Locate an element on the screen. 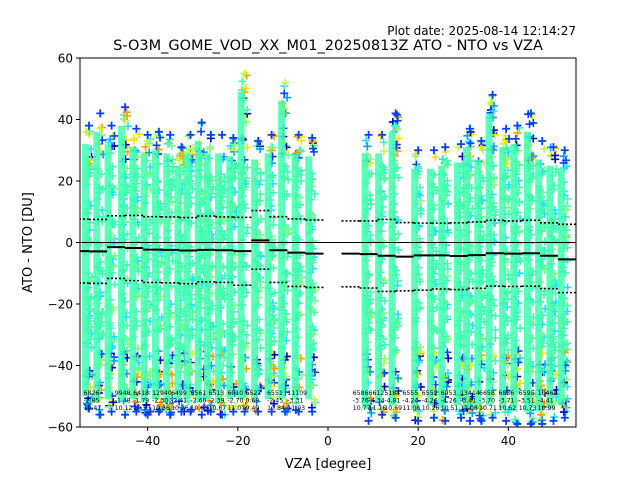 This screenshot has width=640, height=480. stat-annotation: 10.69 is located at coordinates (199, 408).